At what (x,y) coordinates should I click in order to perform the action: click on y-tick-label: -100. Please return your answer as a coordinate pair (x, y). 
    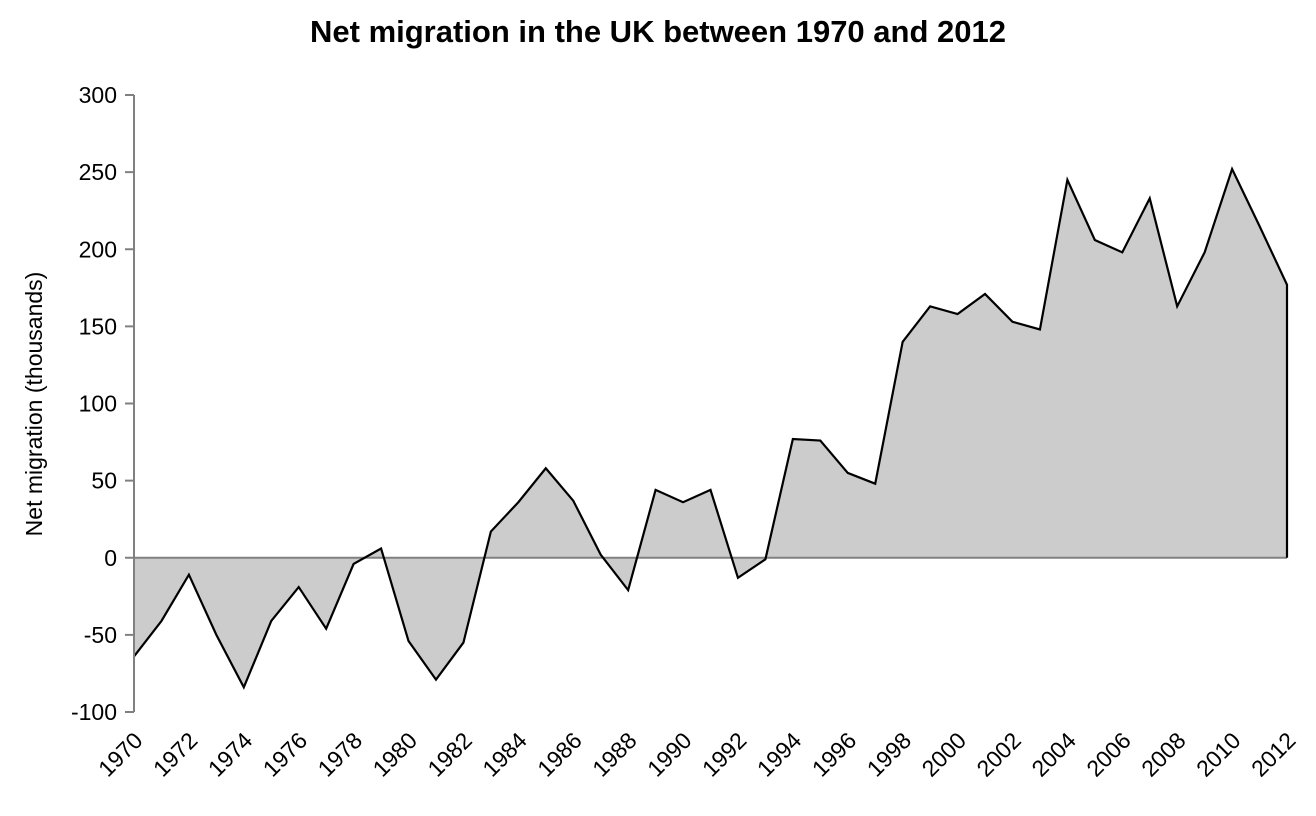
    Looking at the image, I should click on (94, 712).